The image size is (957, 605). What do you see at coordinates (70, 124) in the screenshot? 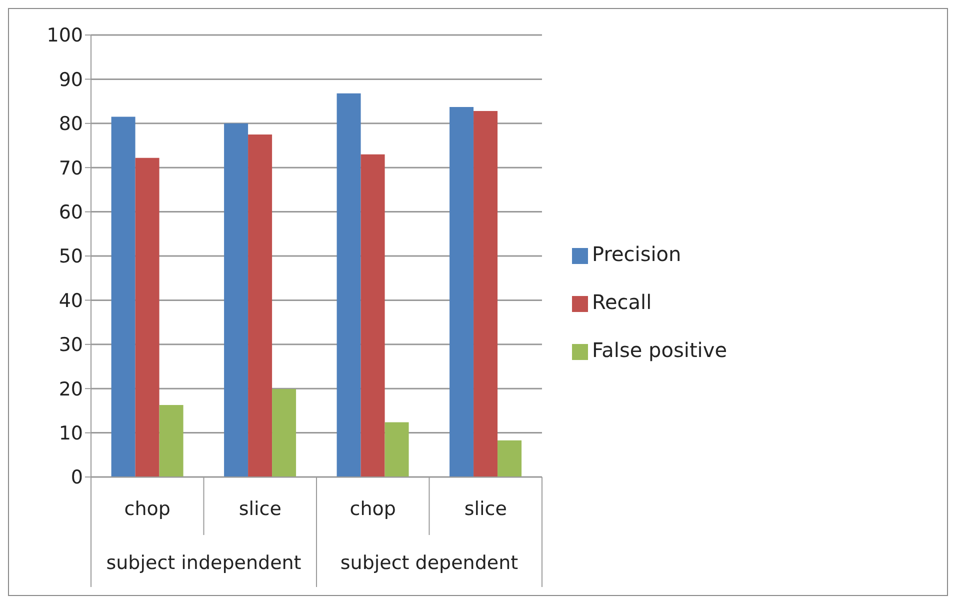
I see `y-tick-label: 80` at bounding box center [70, 124].